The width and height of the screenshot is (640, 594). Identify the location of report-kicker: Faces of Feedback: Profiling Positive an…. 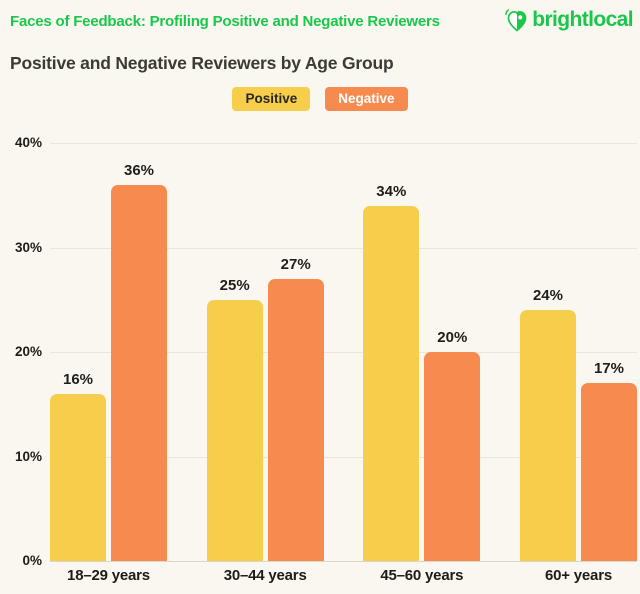
(225, 21).